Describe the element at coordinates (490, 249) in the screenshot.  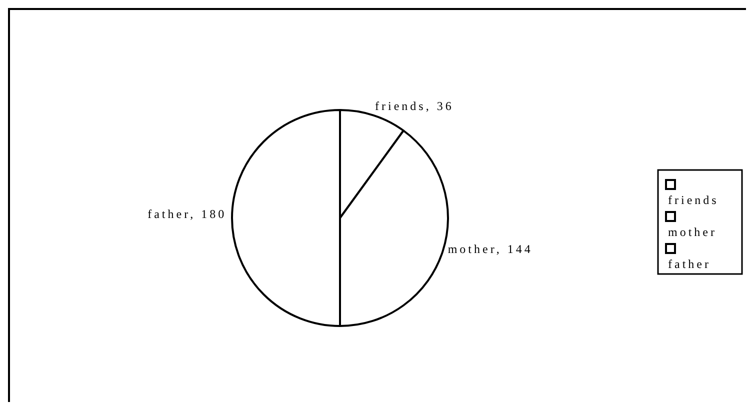
I see `data-label: mother, 144` at that location.